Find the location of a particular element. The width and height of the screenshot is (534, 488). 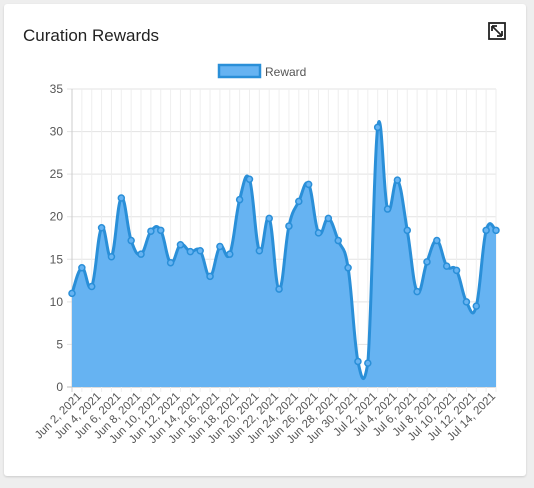

legend-swatch is located at coordinates (239, 71).